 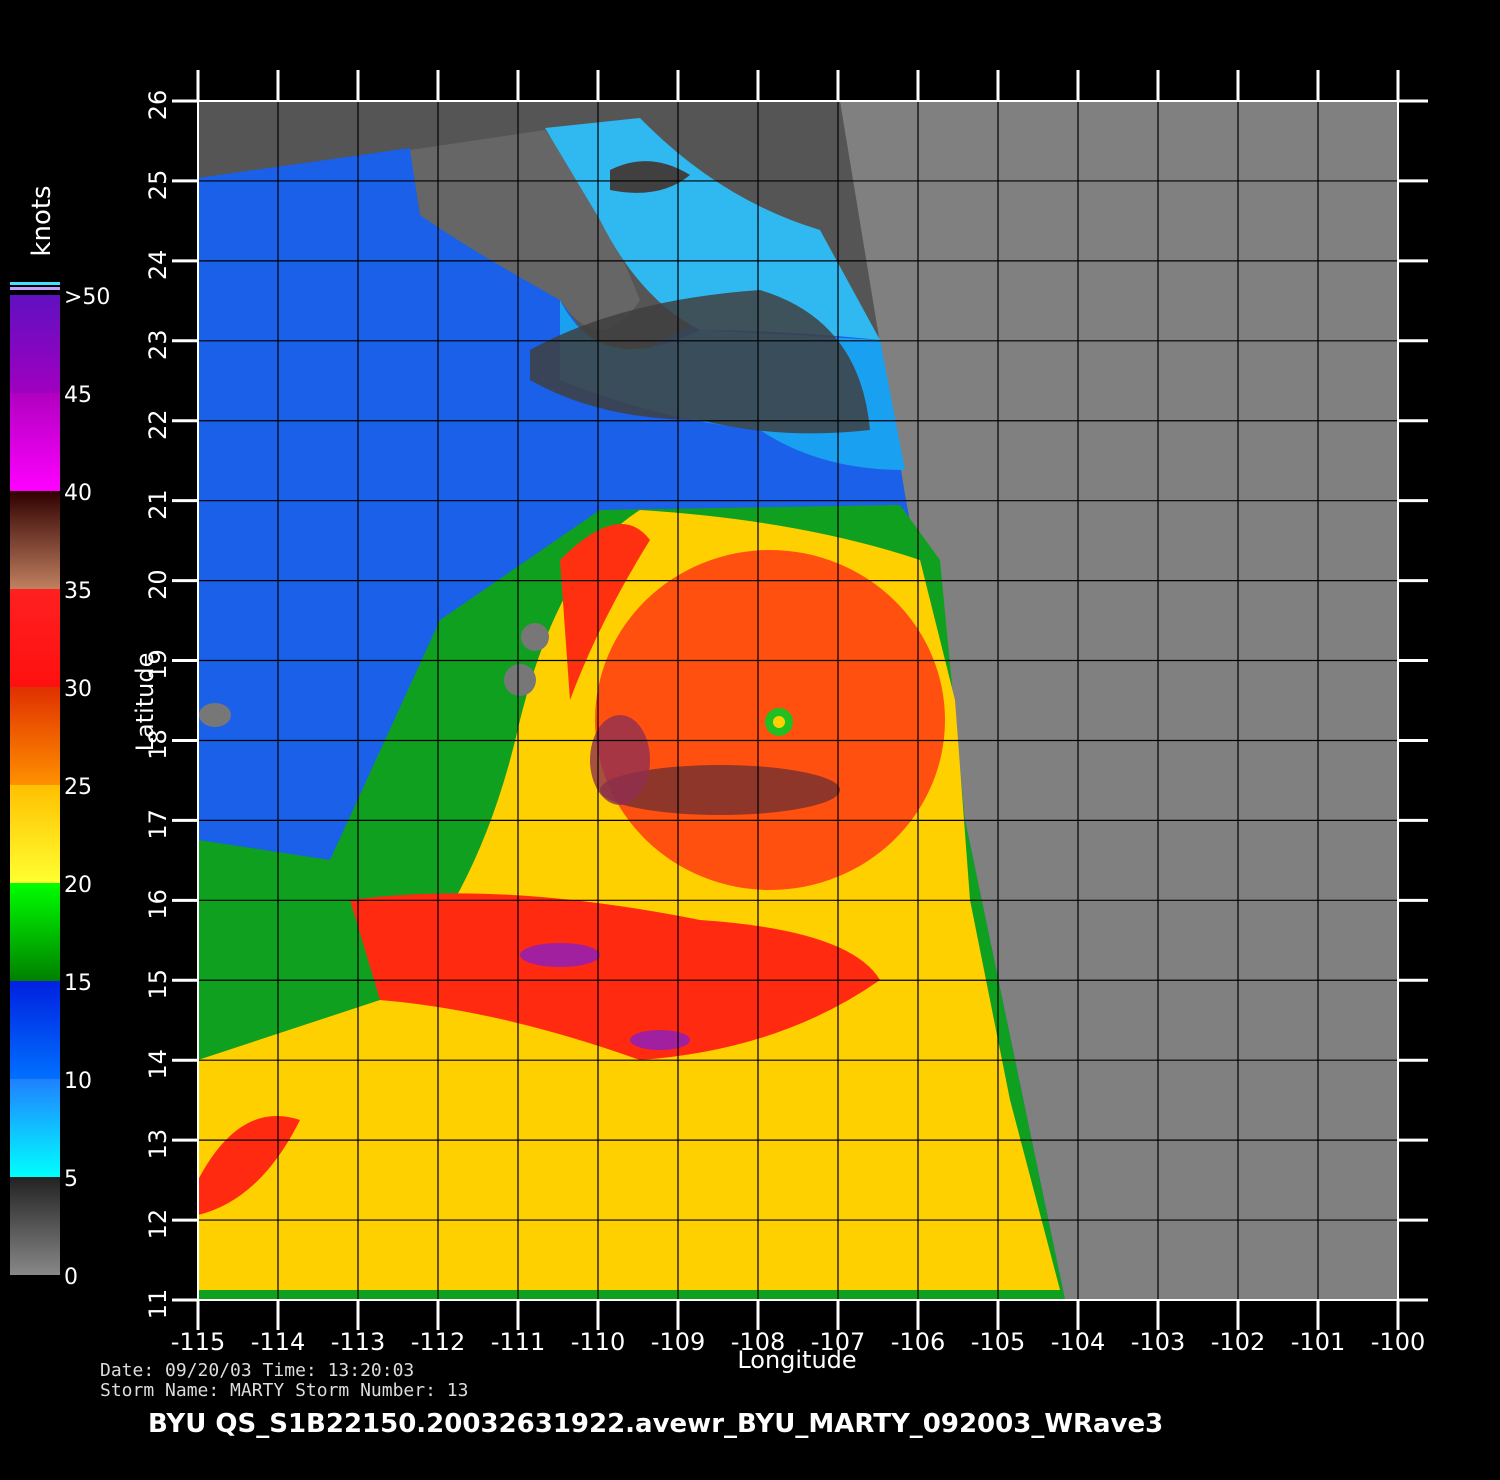 What do you see at coordinates (796, 1360) in the screenshot?
I see `x-axis-label: Longitude` at bounding box center [796, 1360].